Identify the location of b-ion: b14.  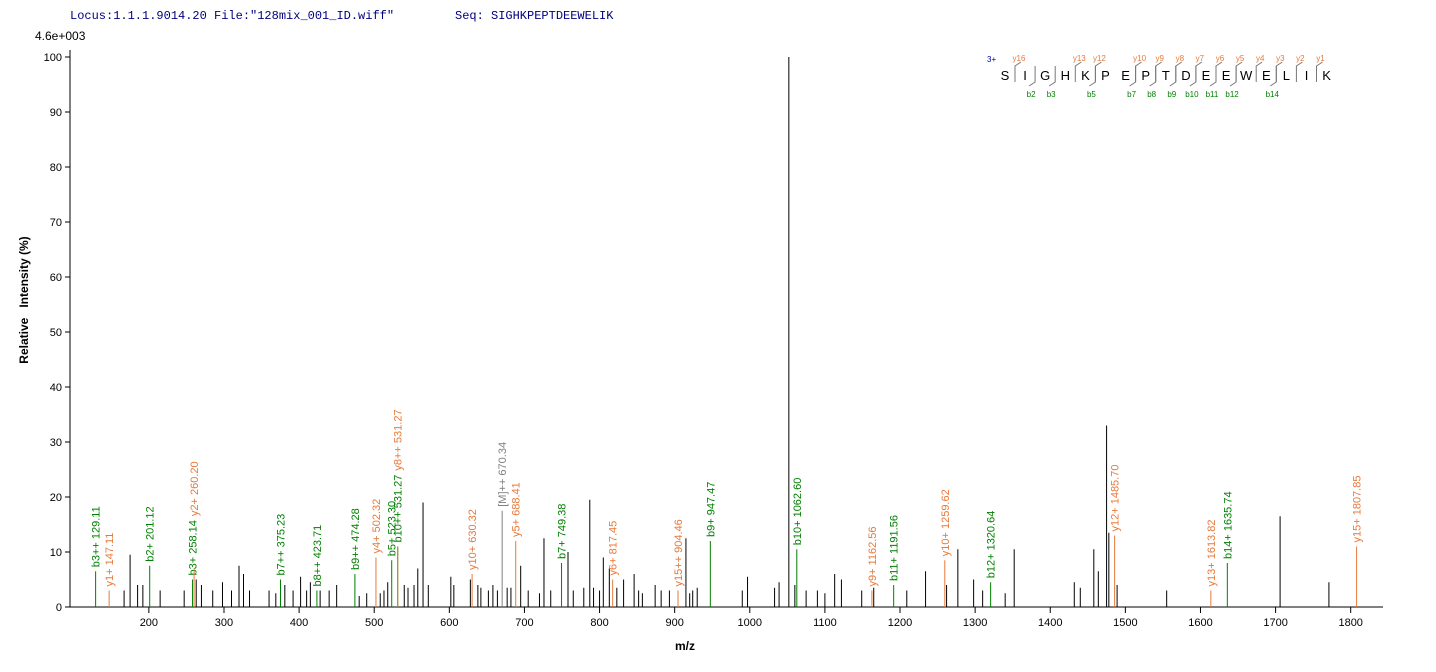
(1273, 94).